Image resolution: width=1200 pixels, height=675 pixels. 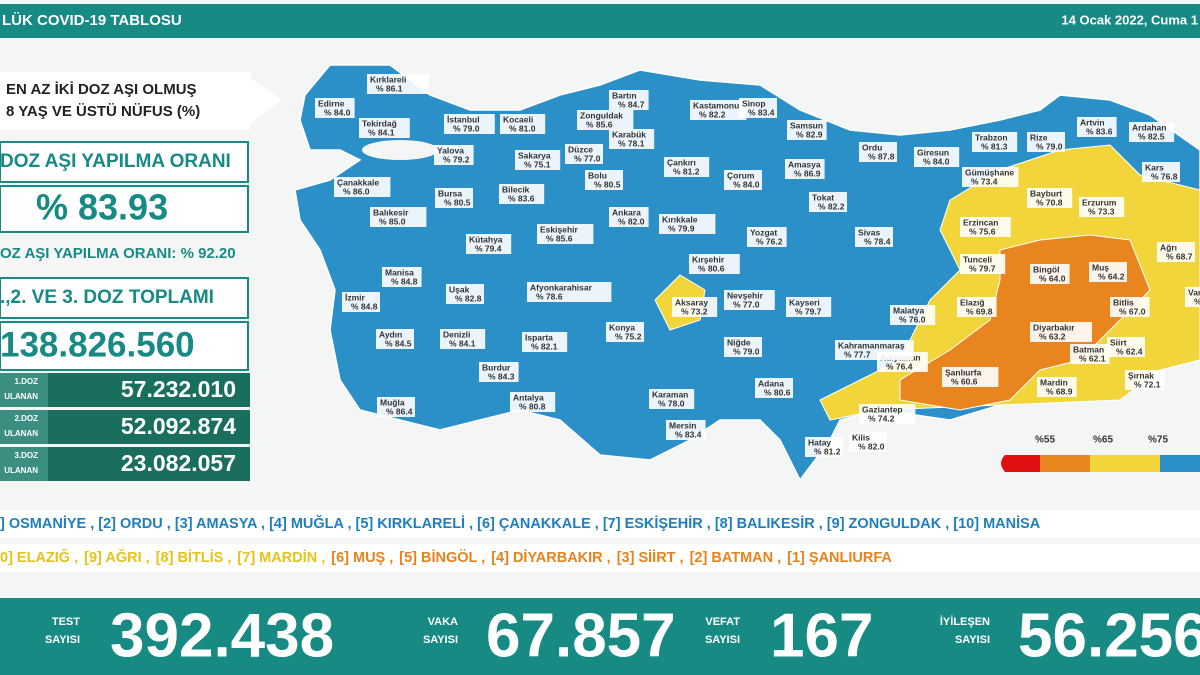 I want to click on province-value: % 87.8, so click(x=881, y=156).